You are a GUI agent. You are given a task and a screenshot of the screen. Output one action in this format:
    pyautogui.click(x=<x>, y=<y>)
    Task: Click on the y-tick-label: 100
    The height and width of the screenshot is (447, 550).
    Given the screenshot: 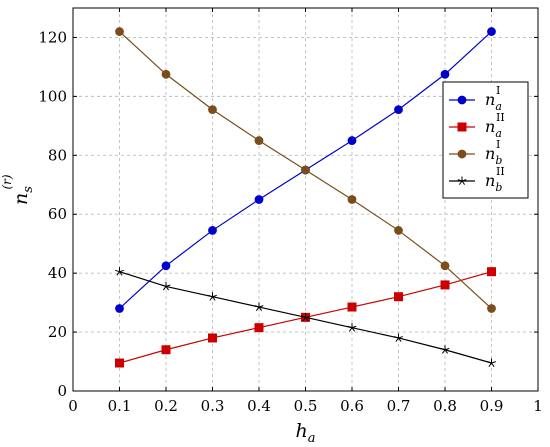 What is the action you would take?
    pyautogui.click(x=52, y=96)
    